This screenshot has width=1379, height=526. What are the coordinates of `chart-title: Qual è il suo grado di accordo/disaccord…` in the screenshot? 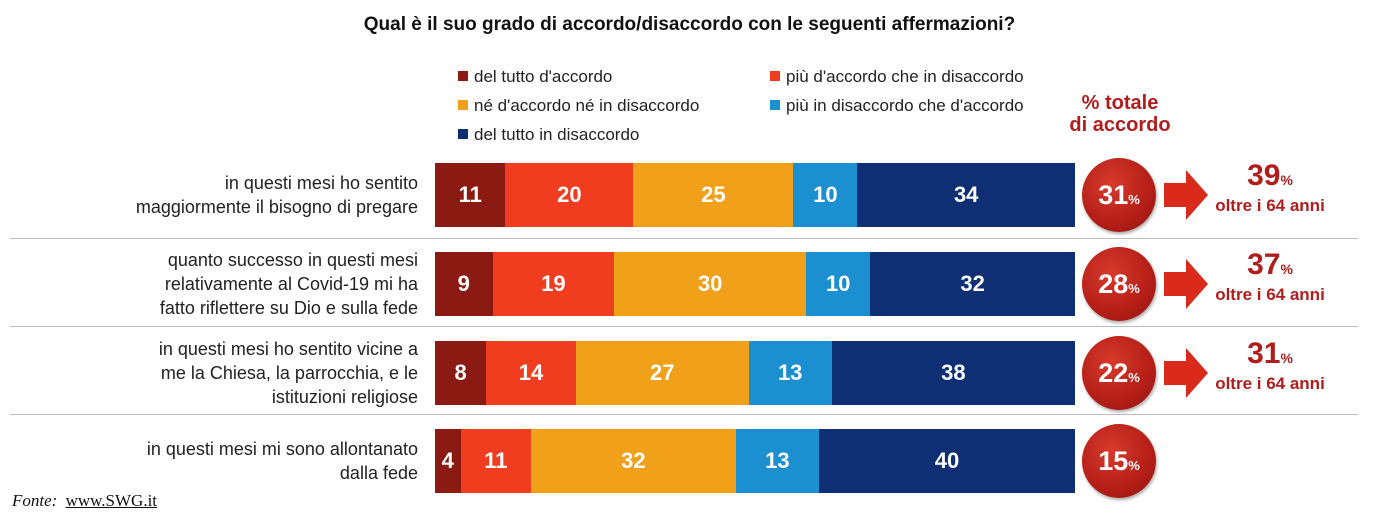 It's located at (689, 24).